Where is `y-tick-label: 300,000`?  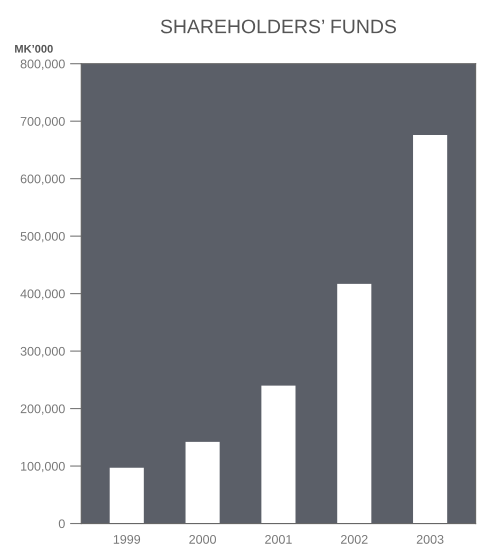 y-tick-label: 300,000 is located at coordinates (42, 352).